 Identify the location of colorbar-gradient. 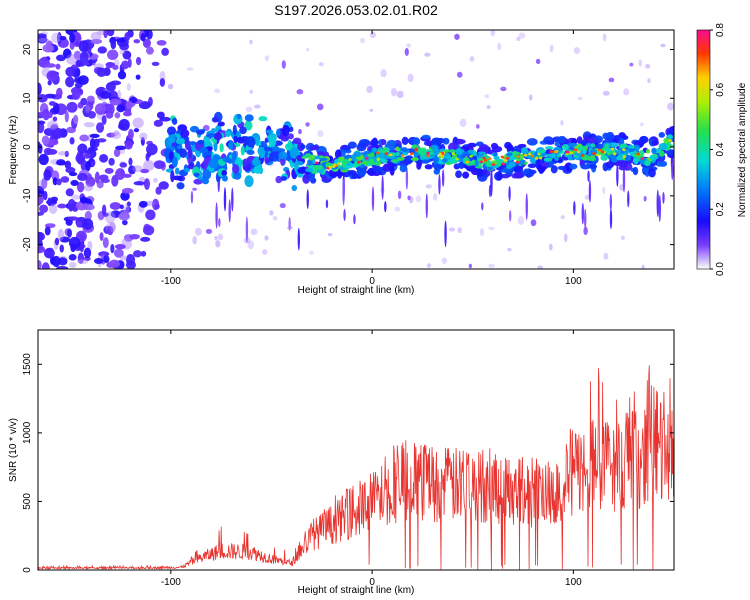
(703, 149).